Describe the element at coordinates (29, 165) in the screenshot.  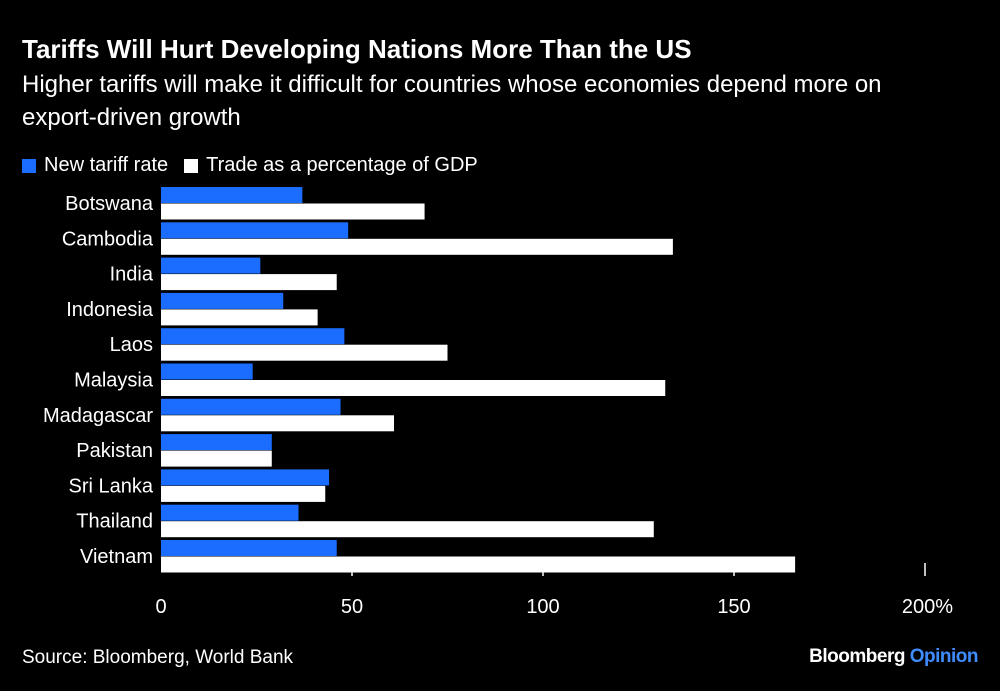
I see `legend-swatch-tariff` at that location.